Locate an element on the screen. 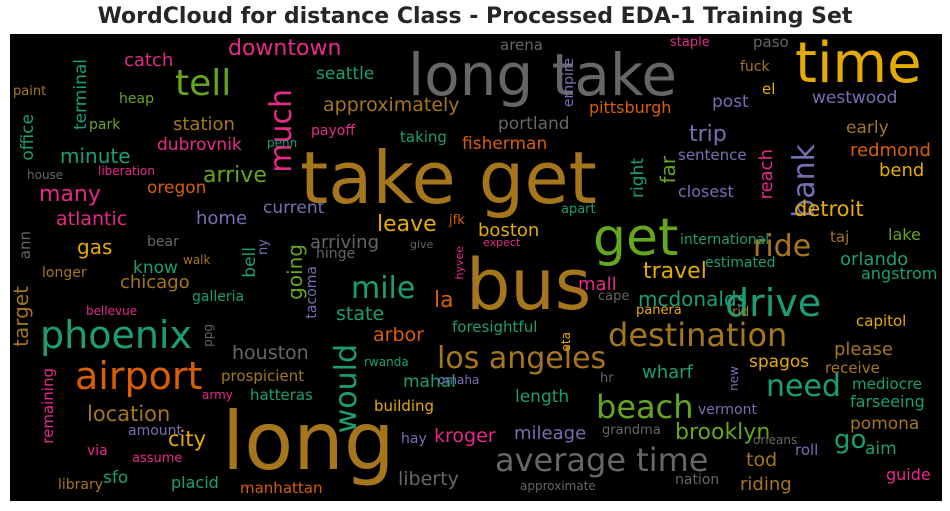 The width and height of the screenshot is (950, 511). word-orleans: orleans is located at coordinates (775, 440).